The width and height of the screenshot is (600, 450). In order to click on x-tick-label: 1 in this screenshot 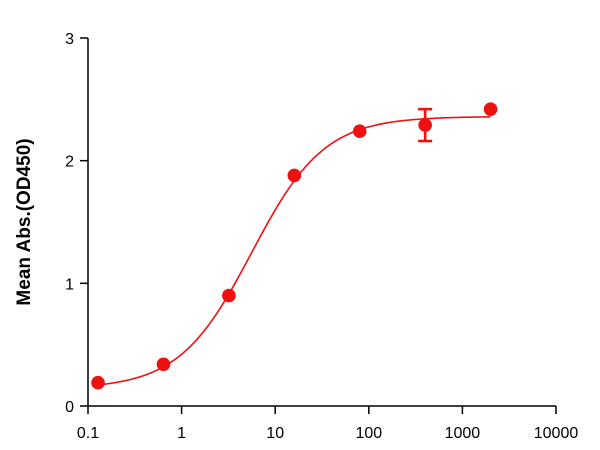, I will do `click(181, 433)`.